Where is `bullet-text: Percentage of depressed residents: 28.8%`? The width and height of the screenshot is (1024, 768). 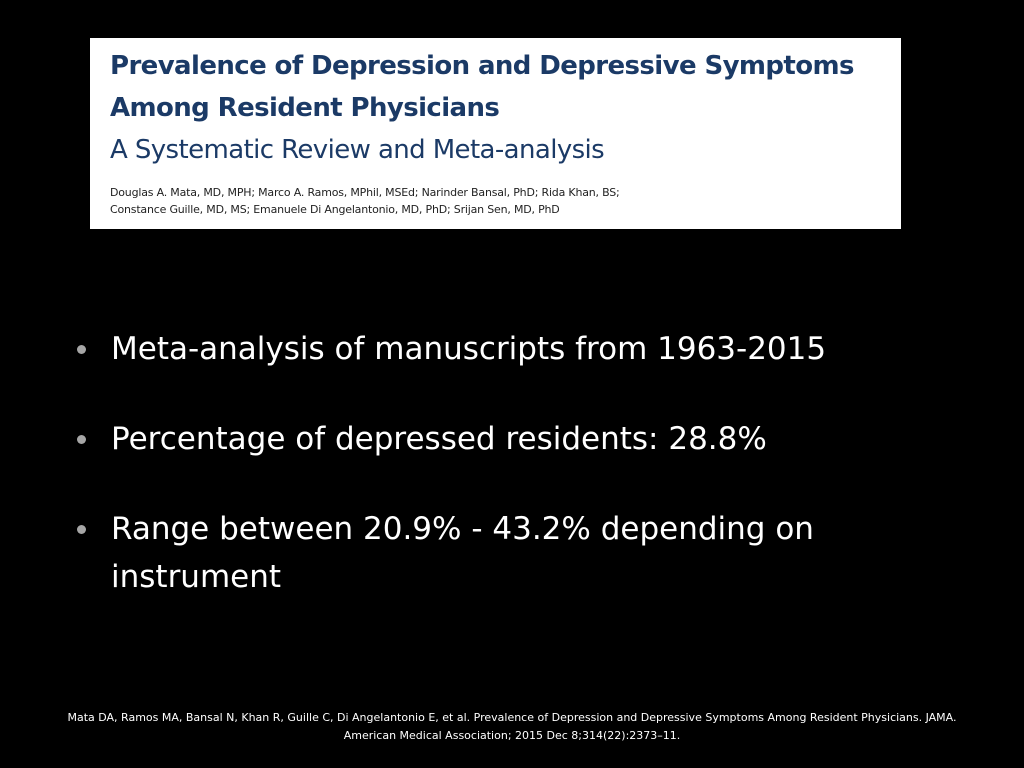 bullet-text: Percentage of depressed residents: 28.8% is located at coordinates (439, 439).